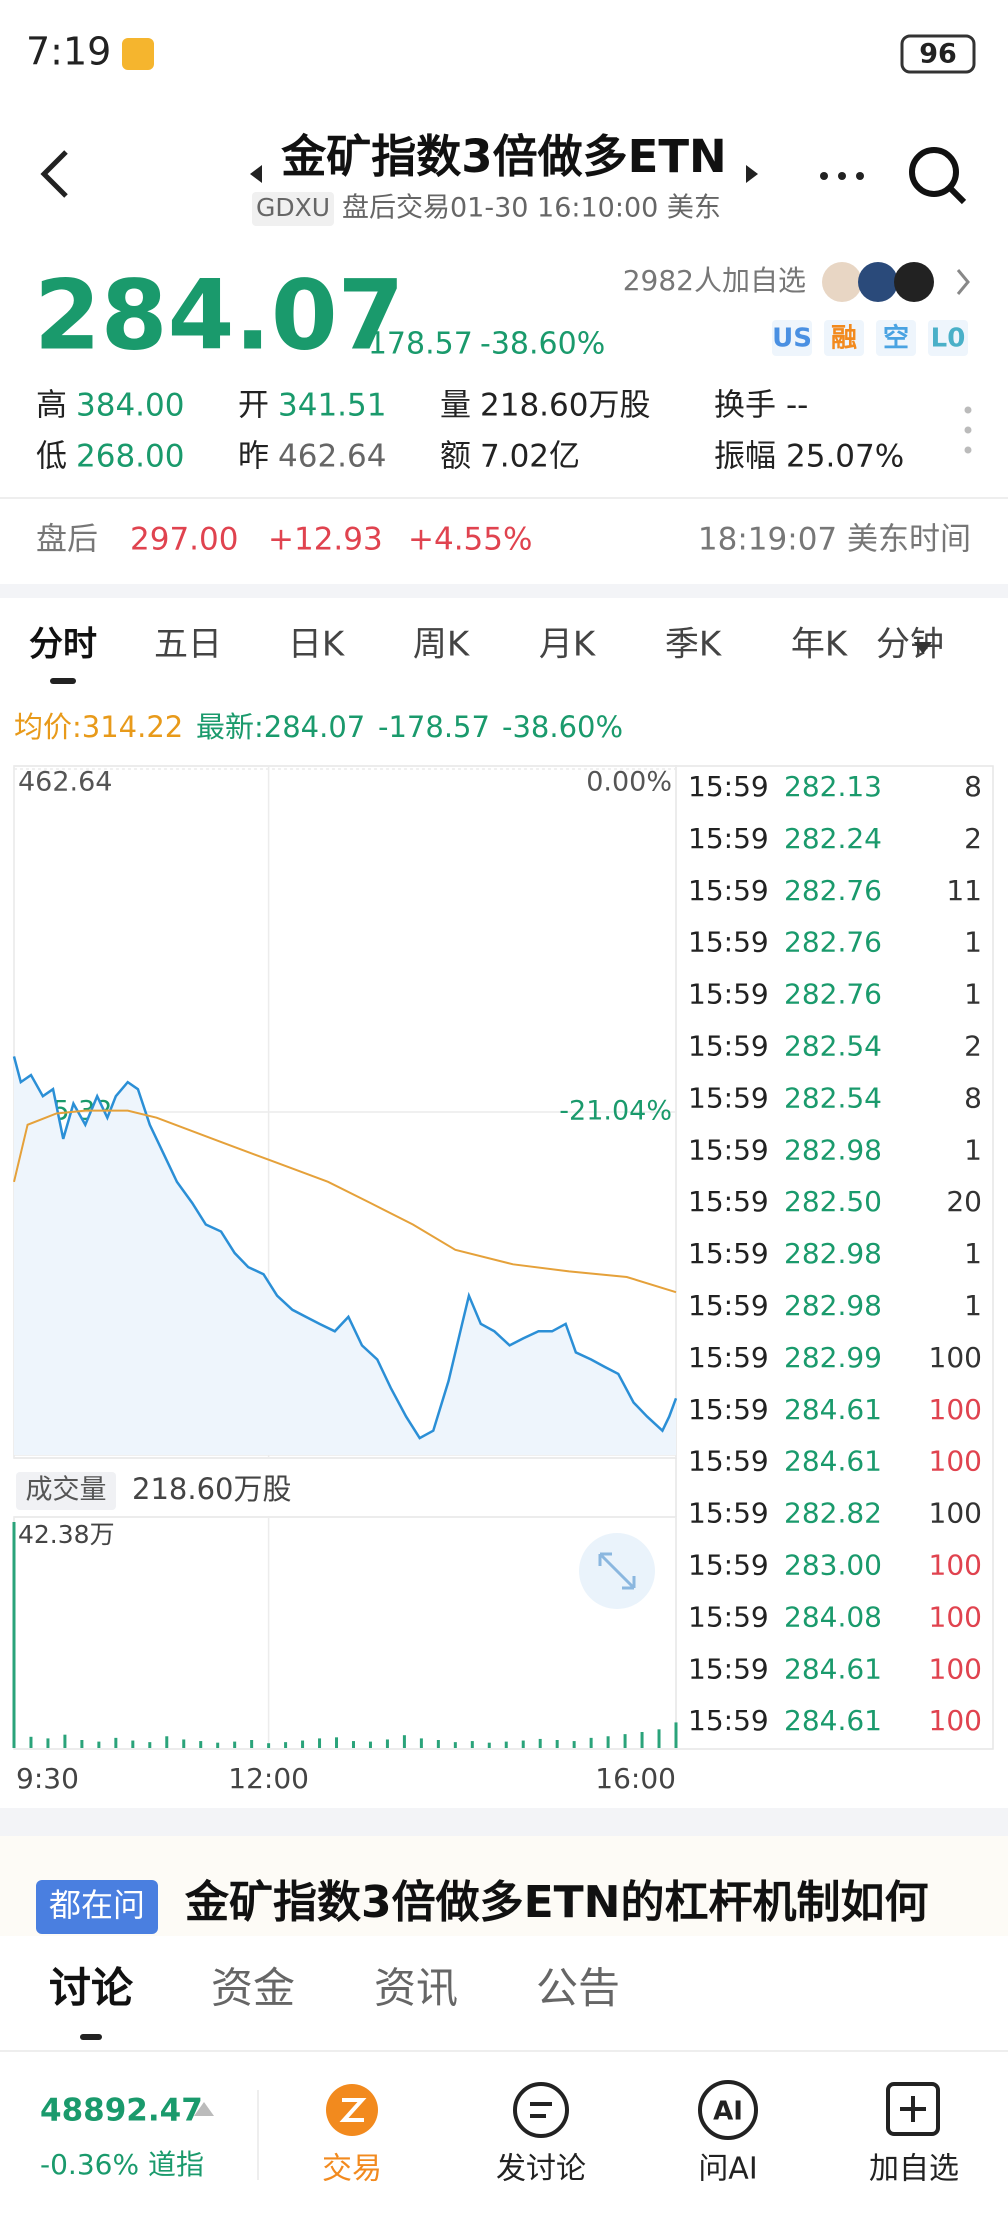 This screenshot has height=2236, width=1008. Describe the element at coordinates (442, 645) in the screenshot. I see `chart-tab: 周K` at that location.